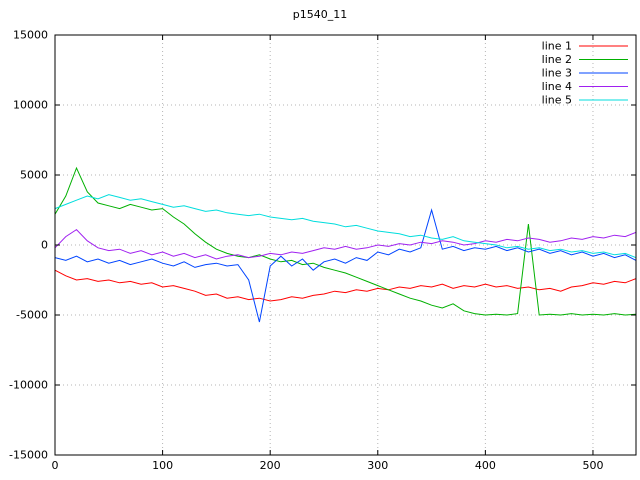  Describe the element at coordinates (28, 385) in the screenshot. I see `y-tick-label: -10000` at that location.